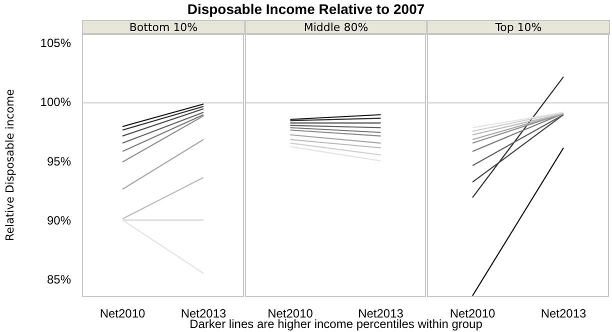 The image size is (612, 332). What do you see at coordinates (56, 102) in the screenshot?
I see `y-tick-label: 100%` at bounding box center [56, 102].